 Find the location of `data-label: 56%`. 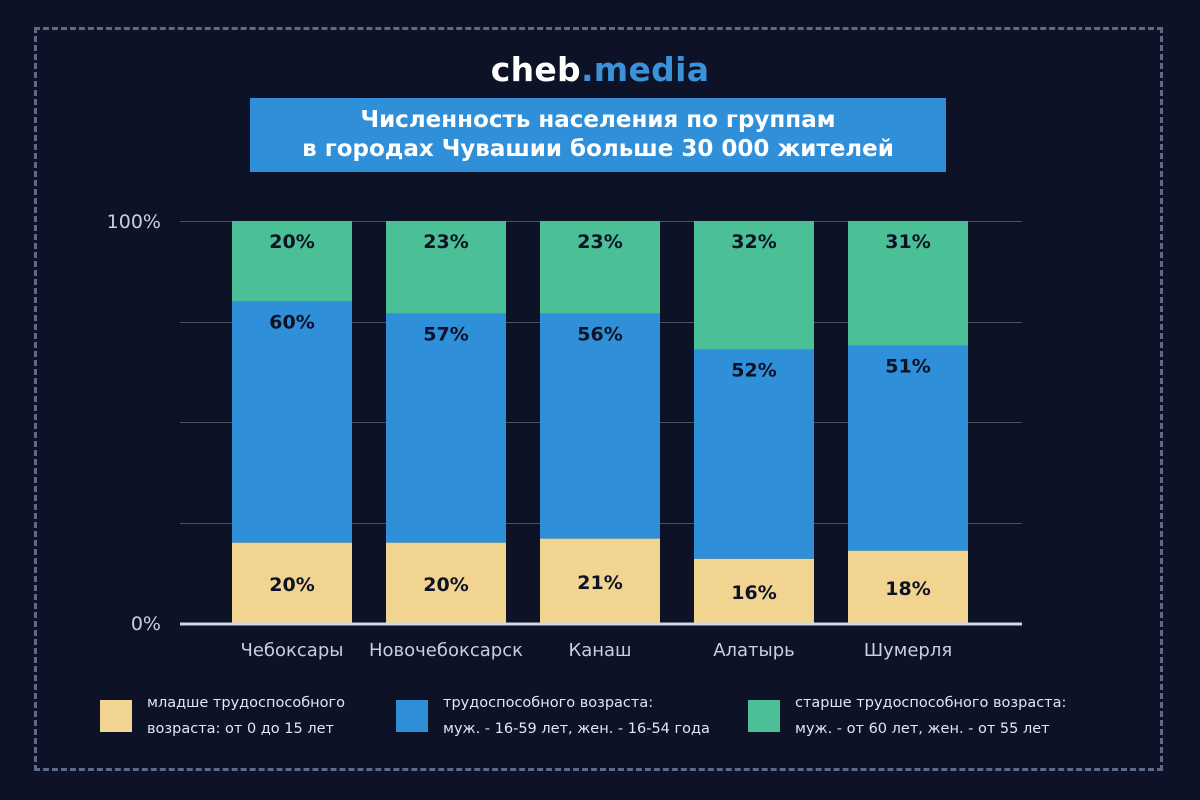

data-label: 56% is located at coordinates (599, 334).